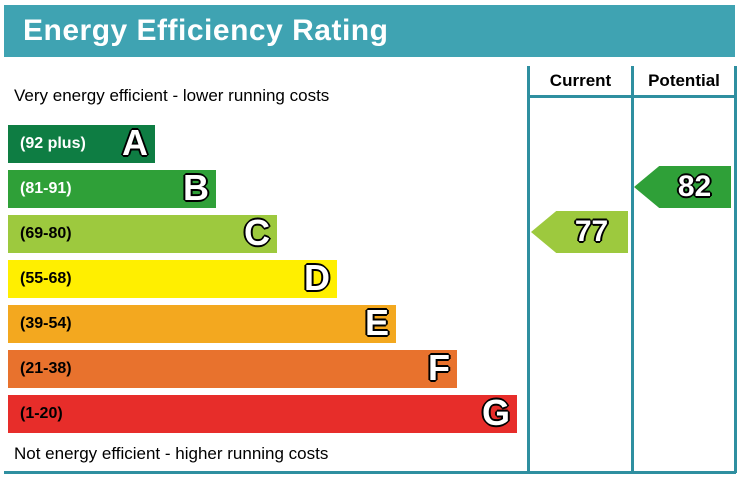 Image resolution: width=738 pixels, height=483 pixels. Describe the element at coordinates (257, 233) in the screenshot. I see `band-c-letter: C` at that location.